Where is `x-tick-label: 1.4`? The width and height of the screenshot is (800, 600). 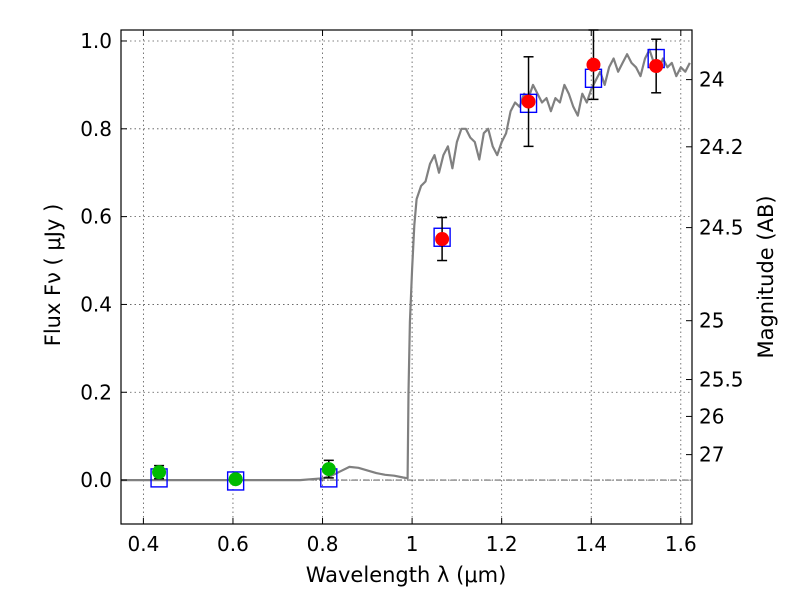
x-tick-label: 1.4 is located at coordinates (591, 544).